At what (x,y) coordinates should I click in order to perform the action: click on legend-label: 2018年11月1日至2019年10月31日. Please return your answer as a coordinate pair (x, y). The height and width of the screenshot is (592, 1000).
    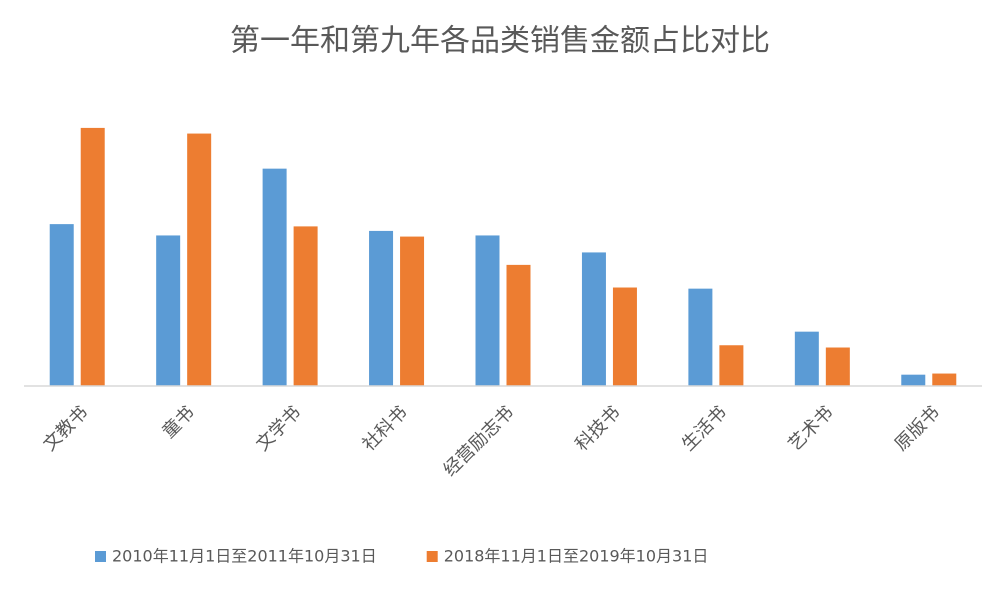
    Looking at the image, I should click on (576, 556).